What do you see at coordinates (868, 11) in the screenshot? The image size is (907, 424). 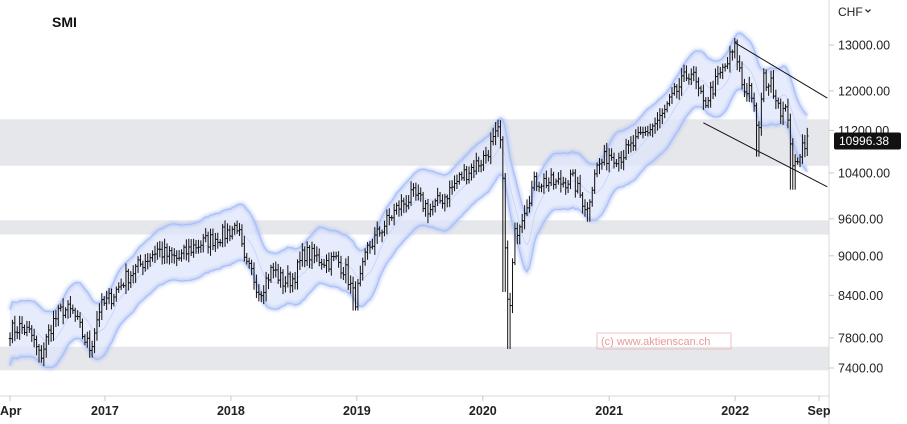 I see `chevron-down-icon` at bounding box center [868, 11].